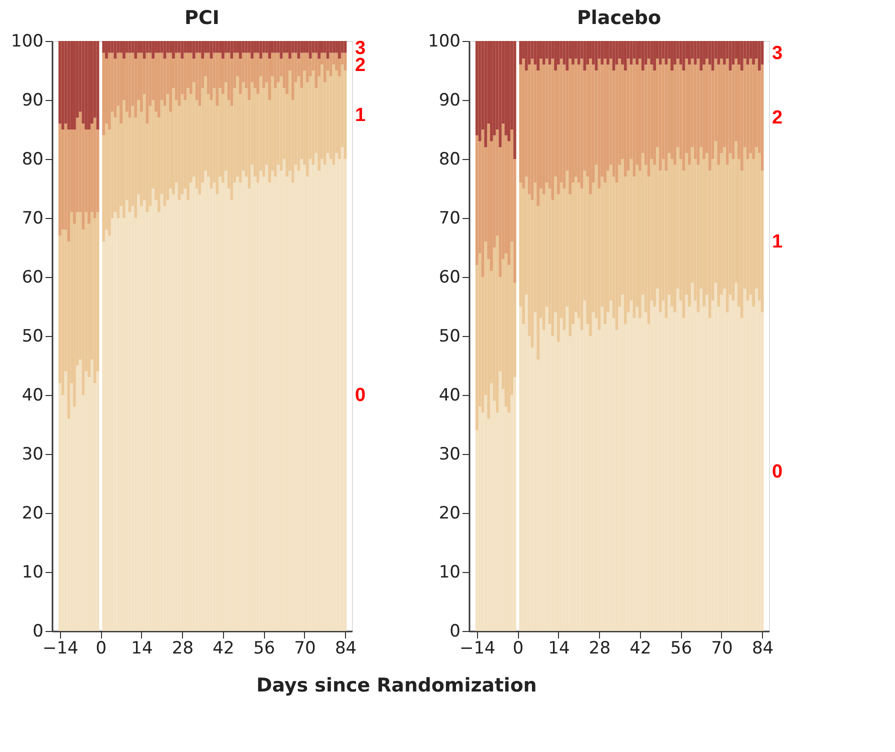 The width and height of the screenshot is (895, 752). What do you see at coordinates (681, 648) in the screenshot?
I see `x-tick-label: 56` at bounding box center [681, 648].